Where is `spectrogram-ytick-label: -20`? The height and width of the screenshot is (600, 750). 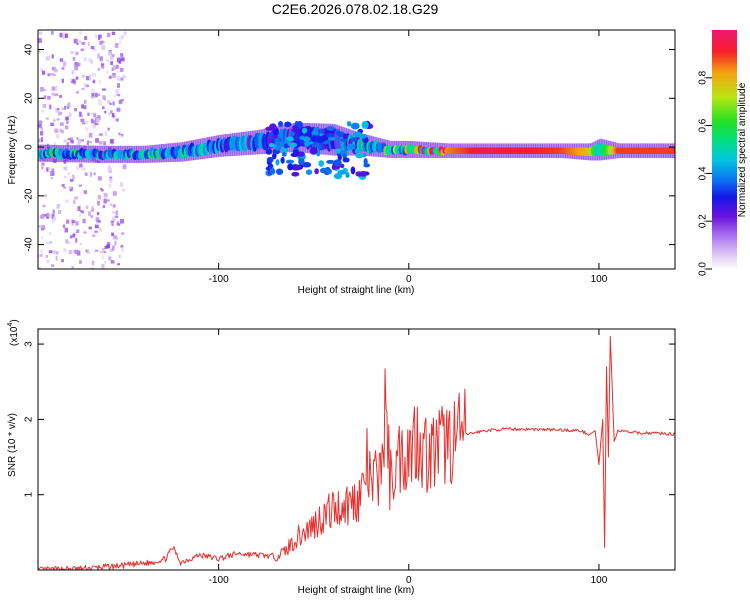 spectrogram-ytick-label: -20 is located at coordinates (29, 195).